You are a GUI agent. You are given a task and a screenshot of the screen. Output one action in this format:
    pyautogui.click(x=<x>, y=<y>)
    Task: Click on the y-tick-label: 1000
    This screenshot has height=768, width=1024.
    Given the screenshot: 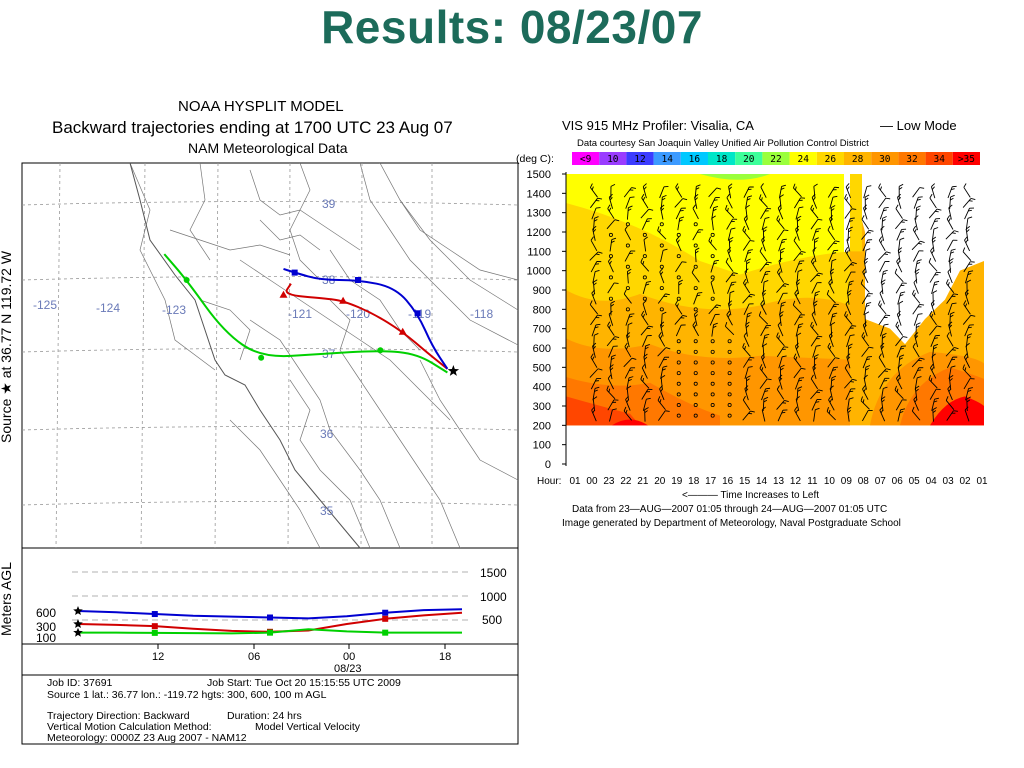 What is the action you would take?
    pyautogui.click(x=539, y=272)
    